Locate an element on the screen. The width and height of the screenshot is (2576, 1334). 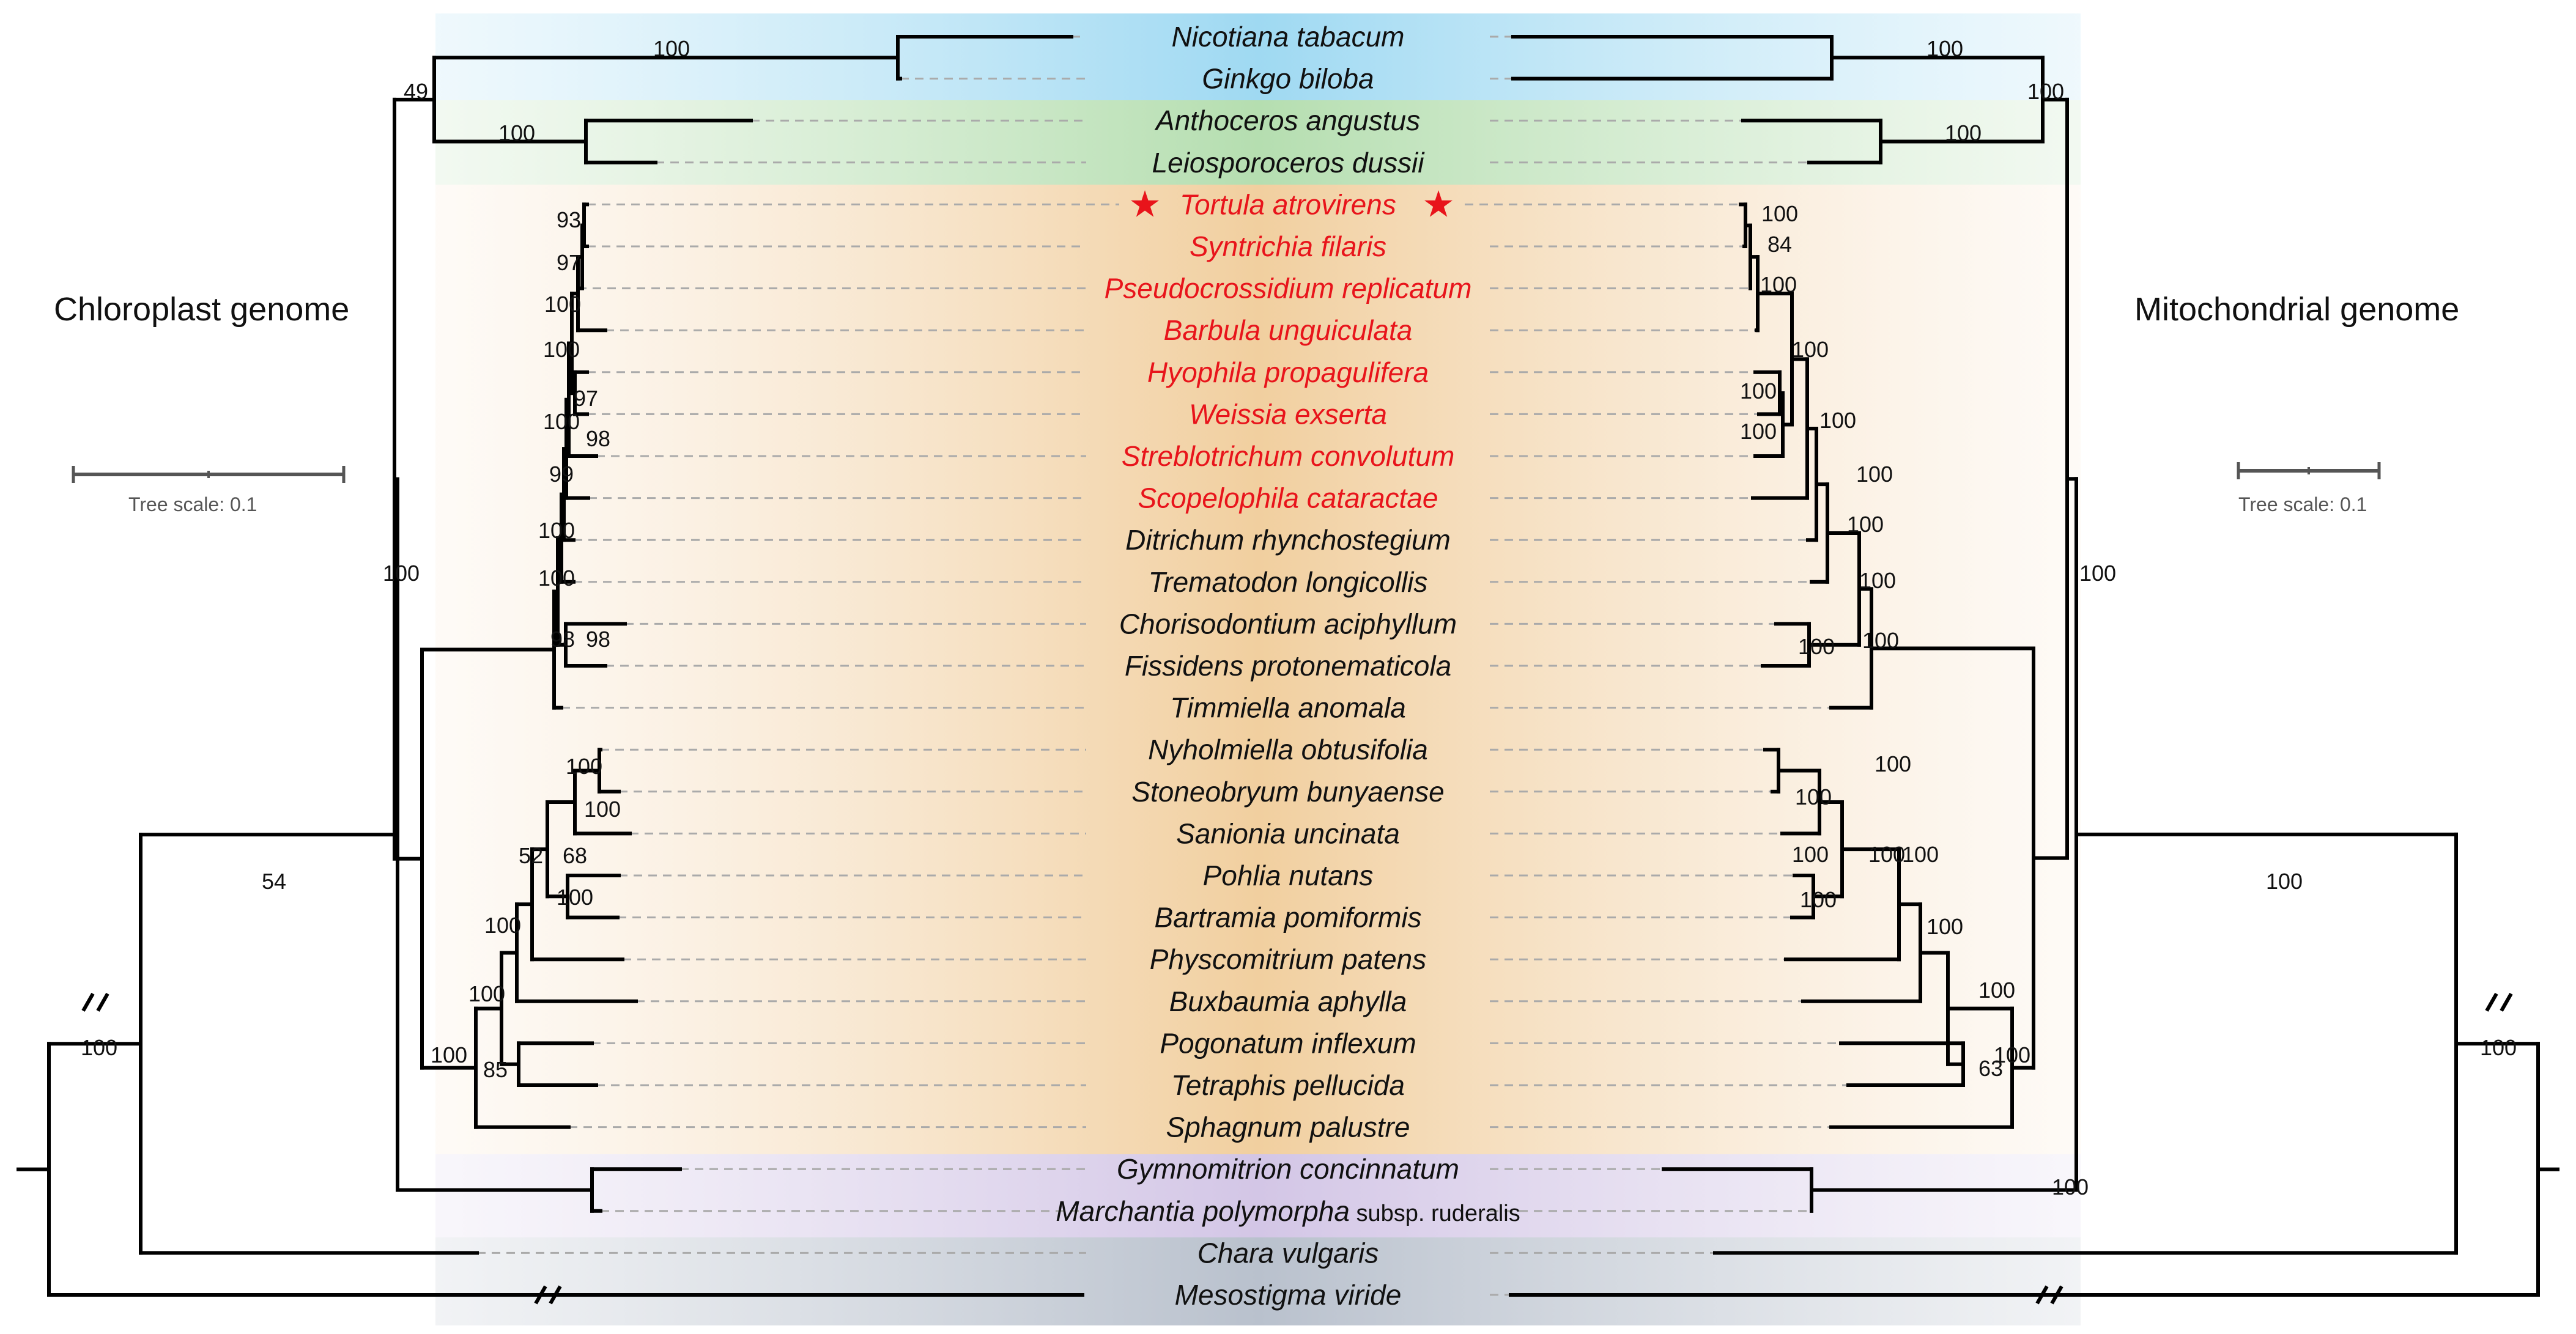
taxon-label: Barbula unguiculata is located at coordinates (1288, 330).